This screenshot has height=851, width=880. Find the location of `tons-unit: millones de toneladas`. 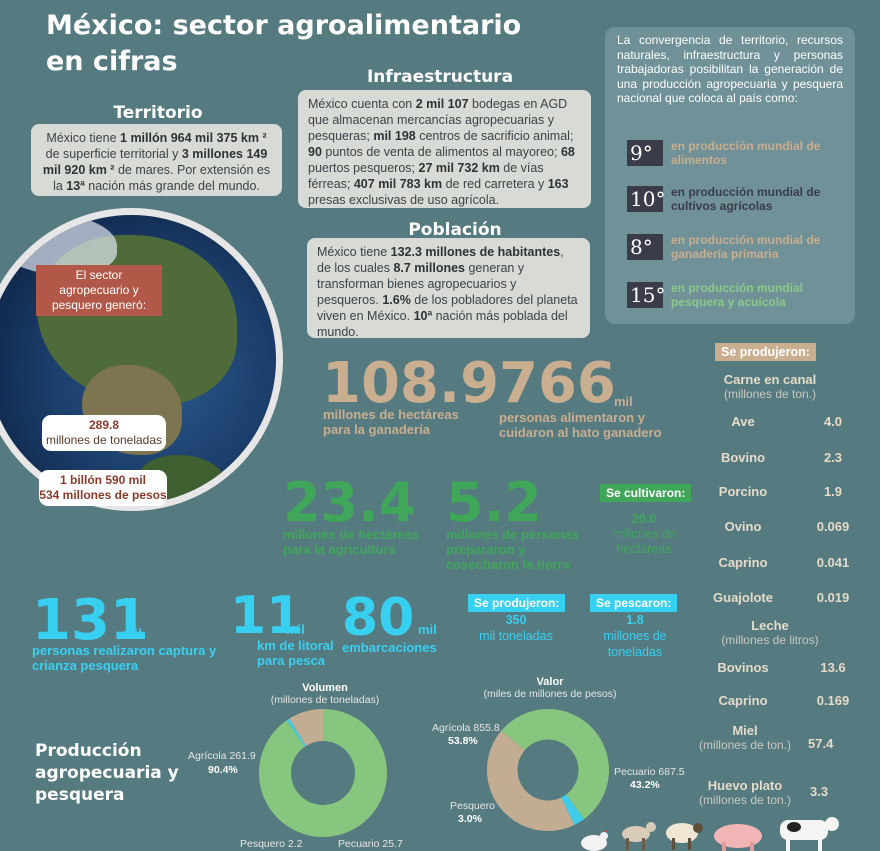

tons-unit: millones de toneladas is located at coordinates (104, 440).